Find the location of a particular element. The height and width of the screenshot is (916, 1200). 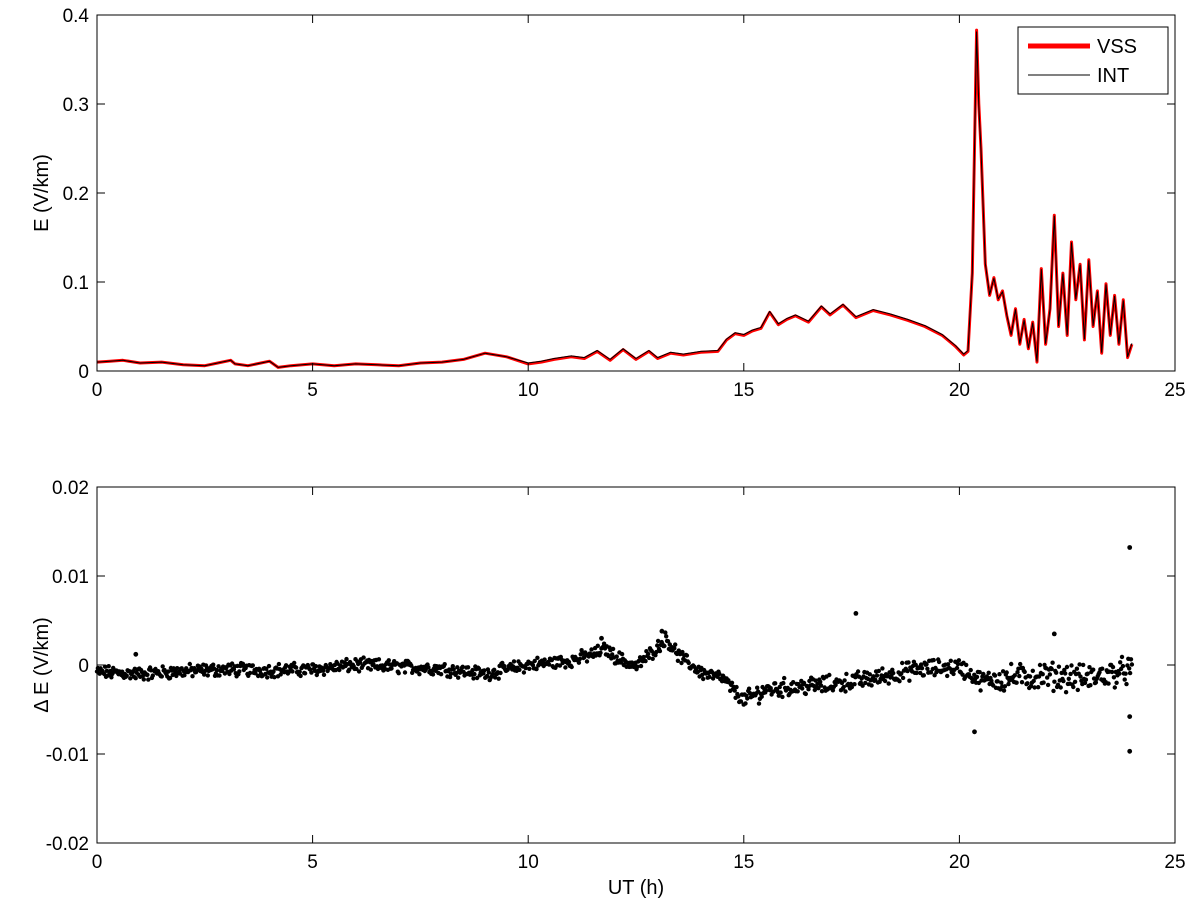

bottom-x-tick-label: 20 is located at coordinates (959, 862).